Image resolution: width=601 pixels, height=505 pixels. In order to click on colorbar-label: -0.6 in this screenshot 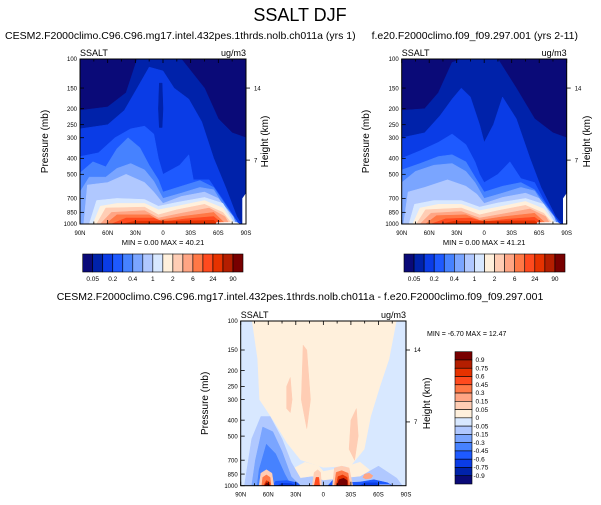, I will do `click(480, 459)`.